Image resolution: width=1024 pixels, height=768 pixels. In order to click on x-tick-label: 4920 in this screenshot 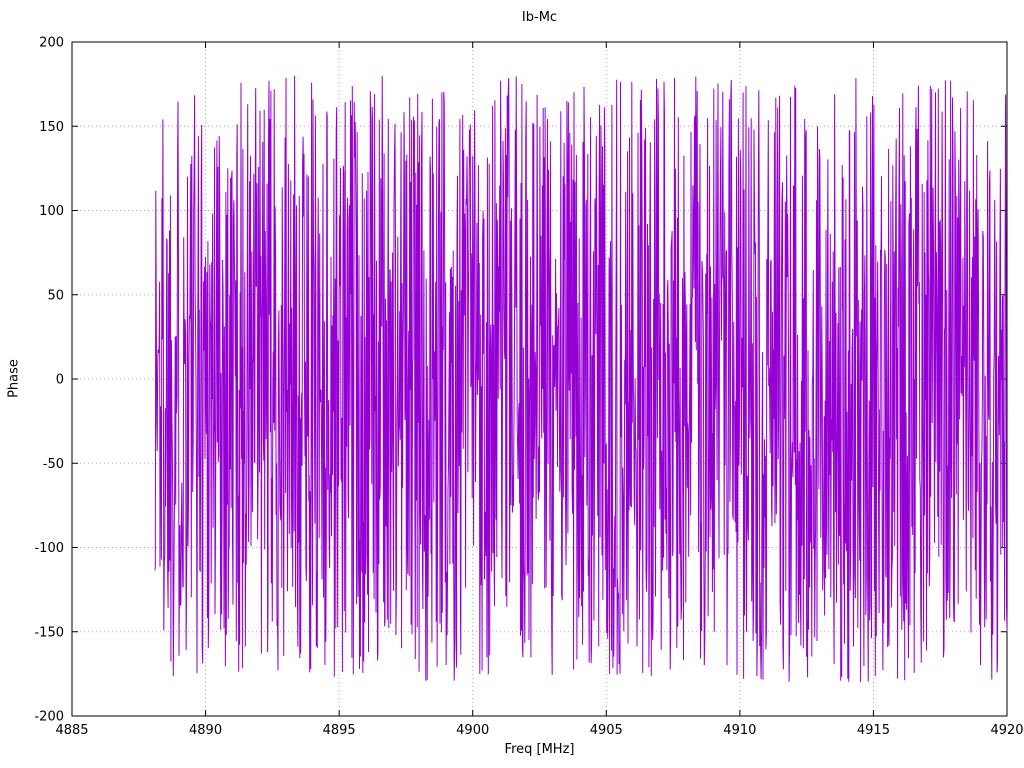, I will do `click(1006, 730)`.